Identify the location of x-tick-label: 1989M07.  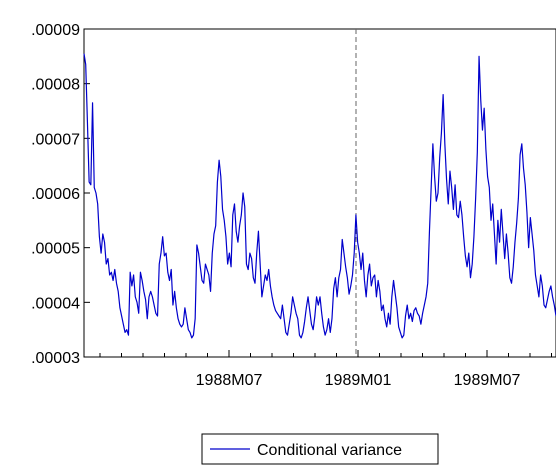
(487, 380).